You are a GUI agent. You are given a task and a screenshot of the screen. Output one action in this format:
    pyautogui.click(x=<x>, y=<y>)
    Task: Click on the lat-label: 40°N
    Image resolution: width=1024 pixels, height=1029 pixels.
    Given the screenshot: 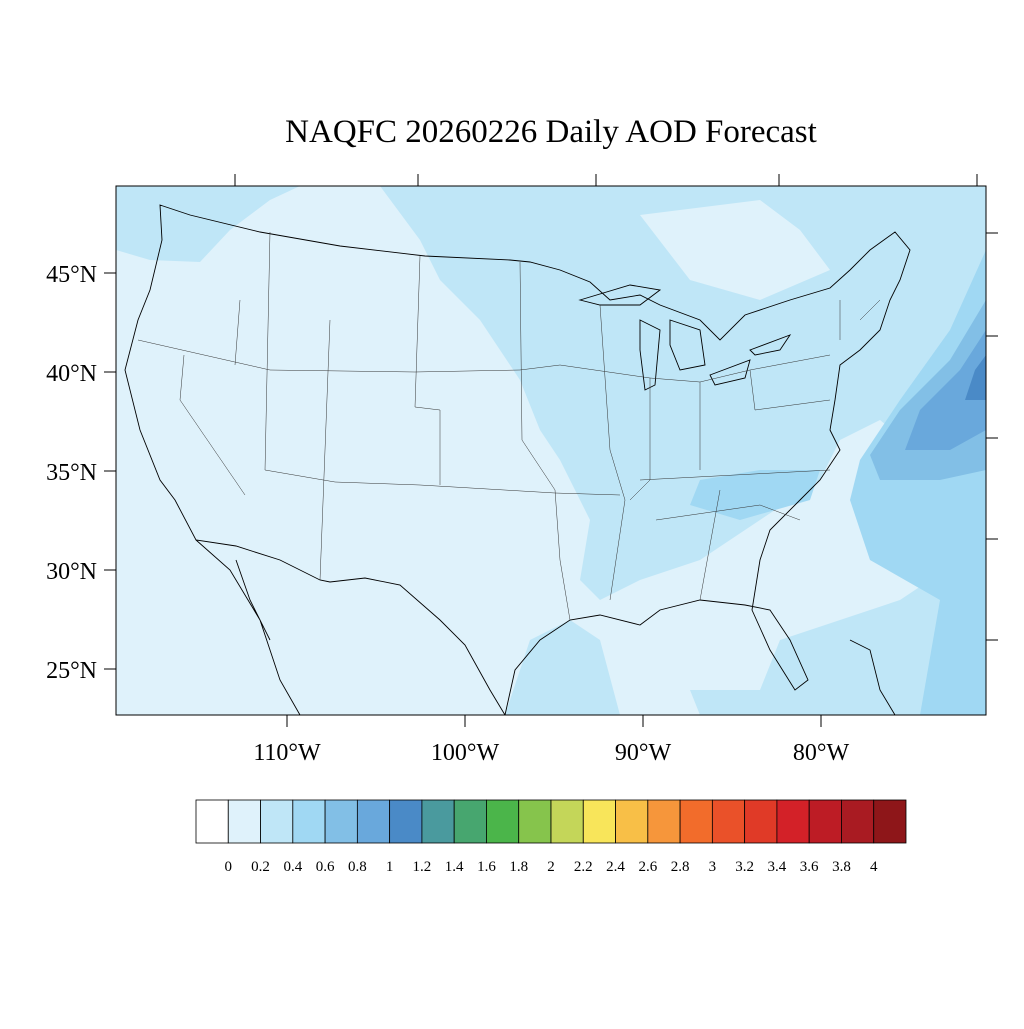 What is the action you would take?
    pyautogui.click(x=71, y=374)
    